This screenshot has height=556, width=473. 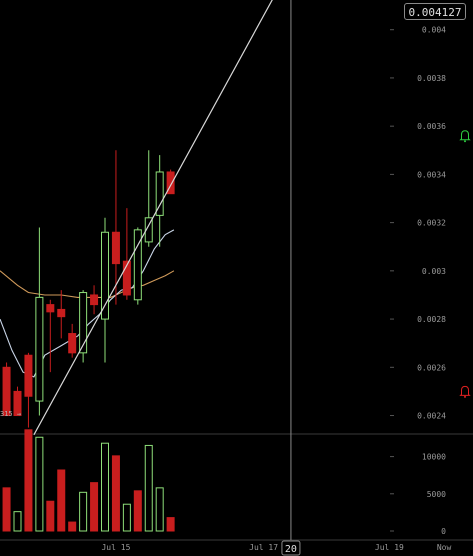 I want to click on price-tick-label: 0.0034, so click(x=431, y=174).